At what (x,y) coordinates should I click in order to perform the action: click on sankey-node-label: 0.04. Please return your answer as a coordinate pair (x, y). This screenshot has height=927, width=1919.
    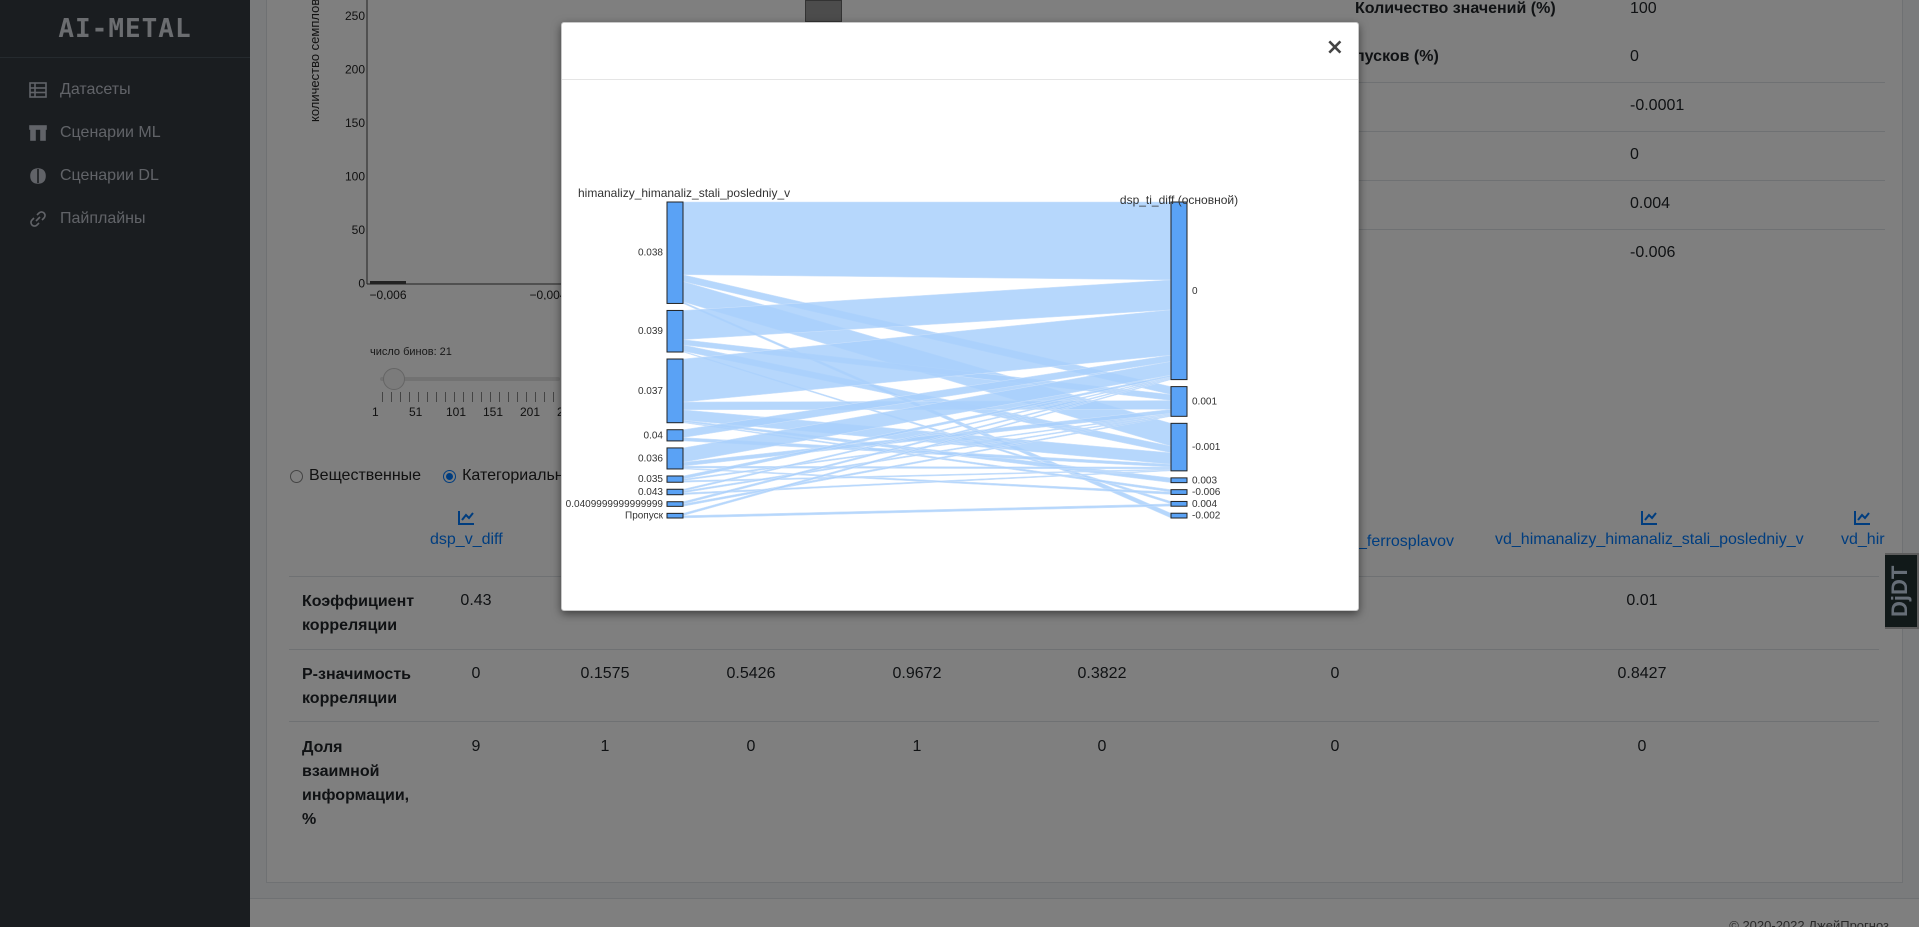
    Looking at the image, I should click on (654, 435).